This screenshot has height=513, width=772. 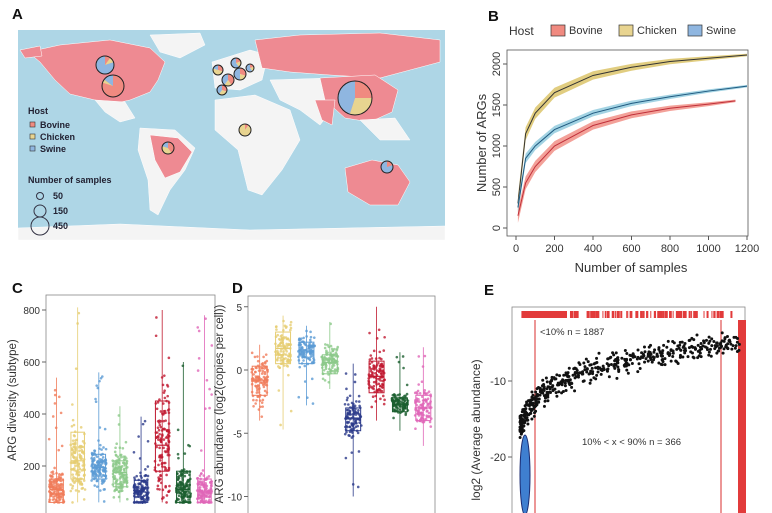 I want to click on land-north-america, so click(x=96, y=72).